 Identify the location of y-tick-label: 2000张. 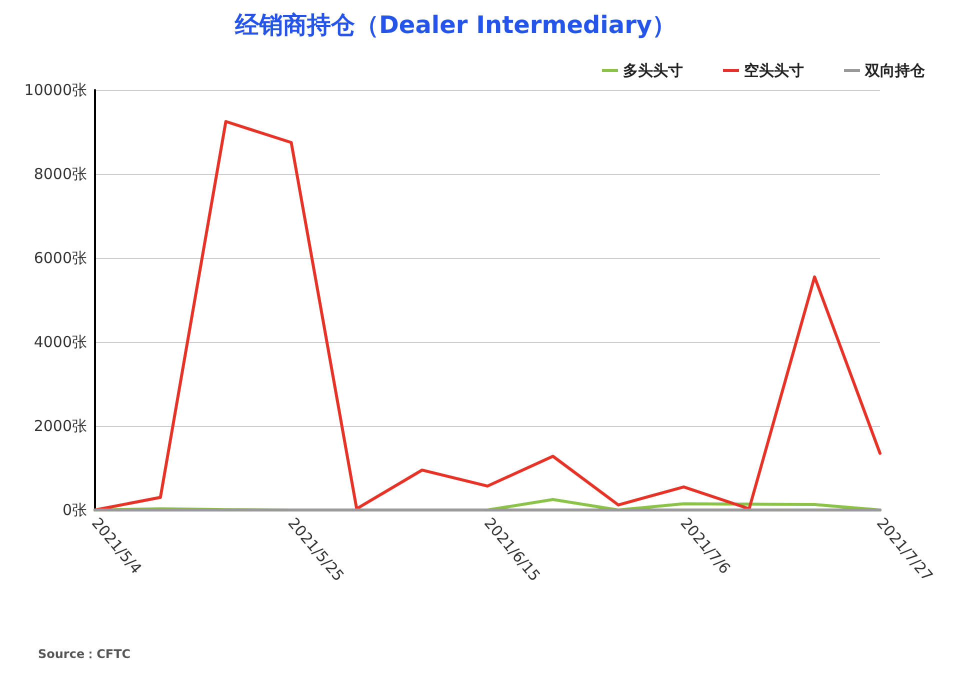
(60, 426).